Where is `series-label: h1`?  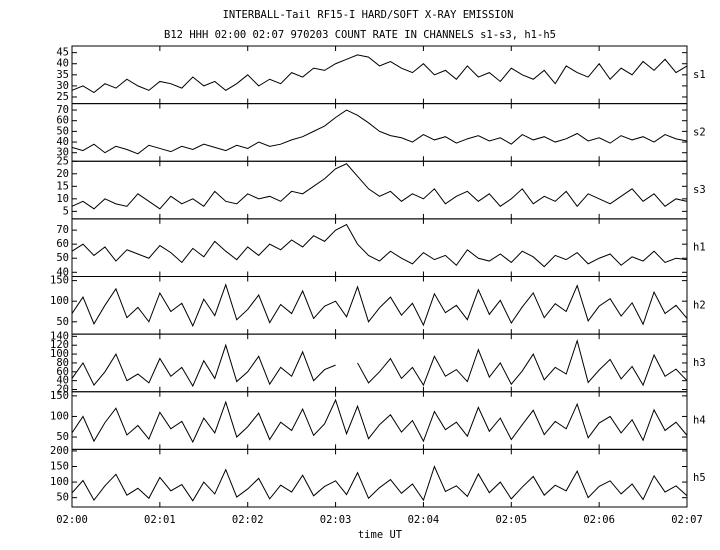 series-label: h1 is located at coordinates (699, 248).